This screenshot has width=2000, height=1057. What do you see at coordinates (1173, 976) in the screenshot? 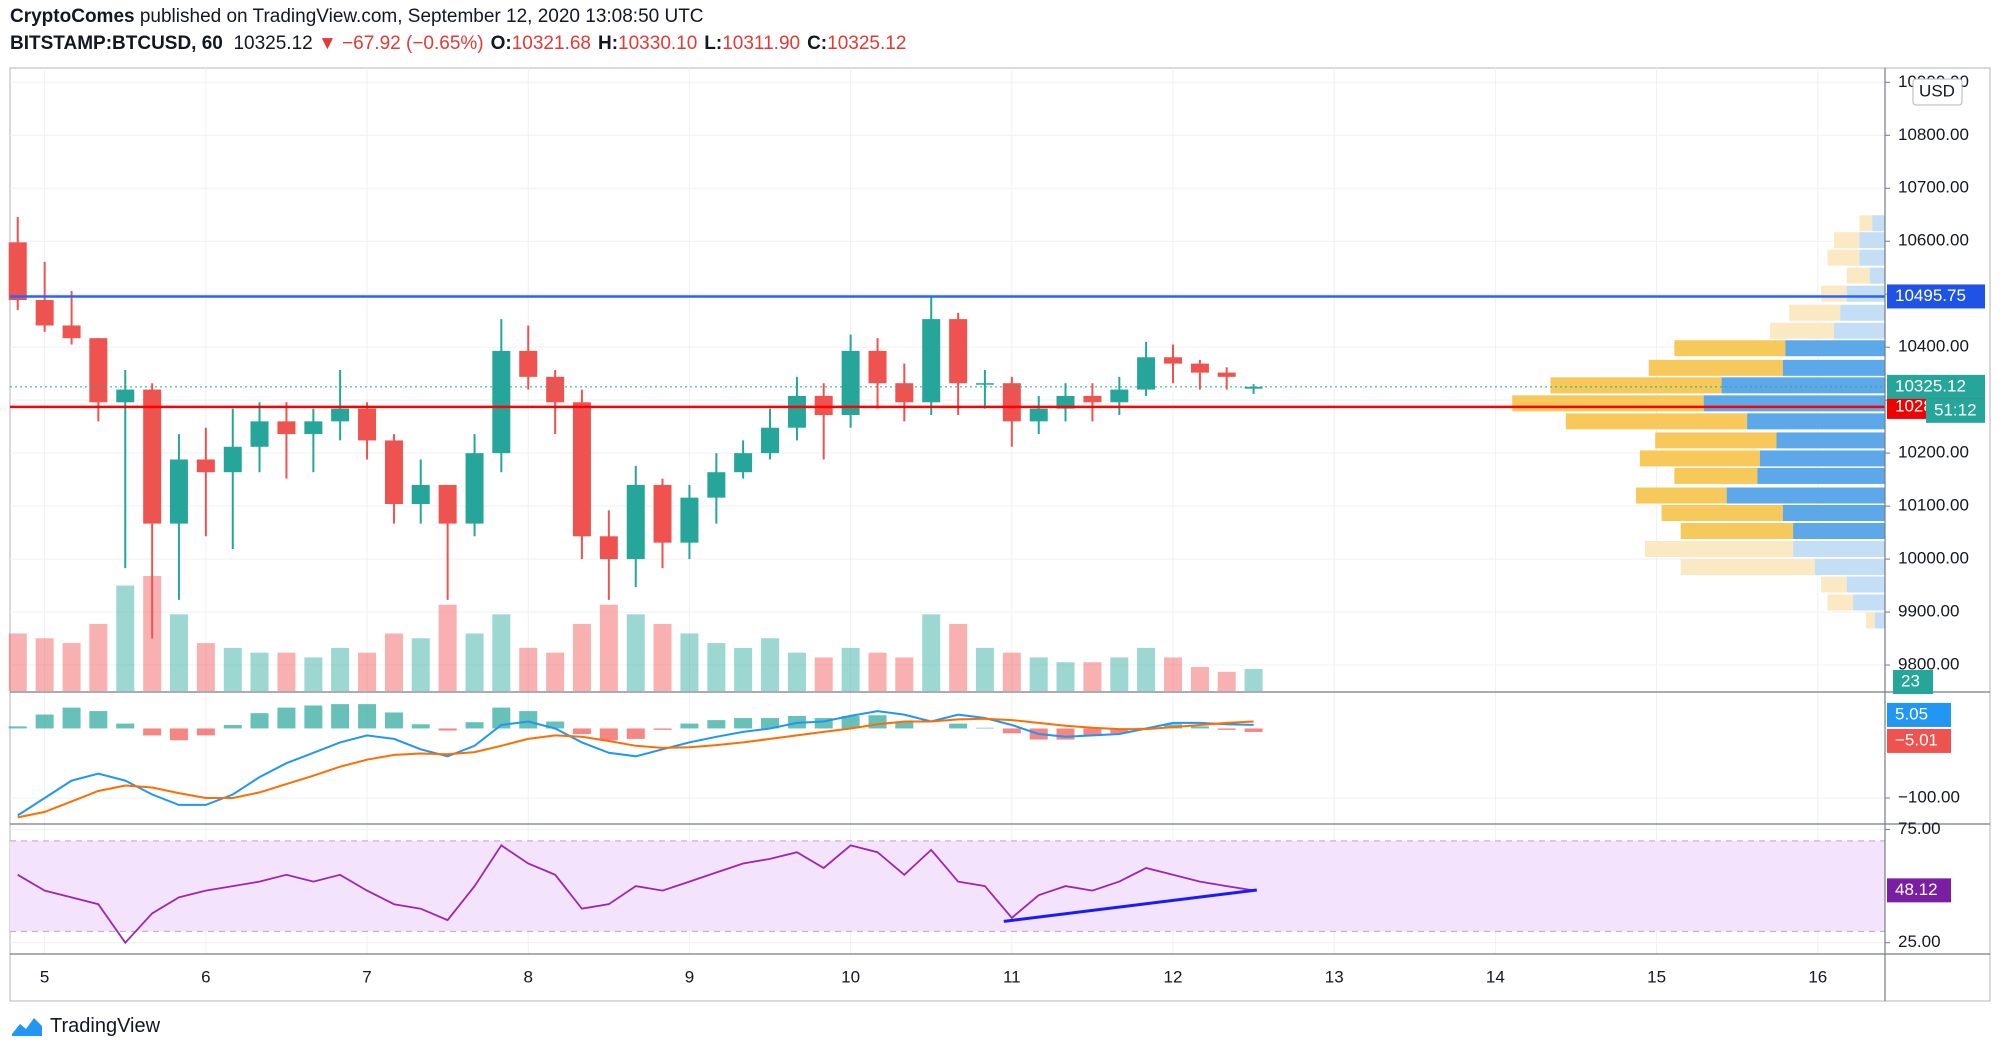
I see `x-tick-label: 12` at bounding box center [1173, 976].